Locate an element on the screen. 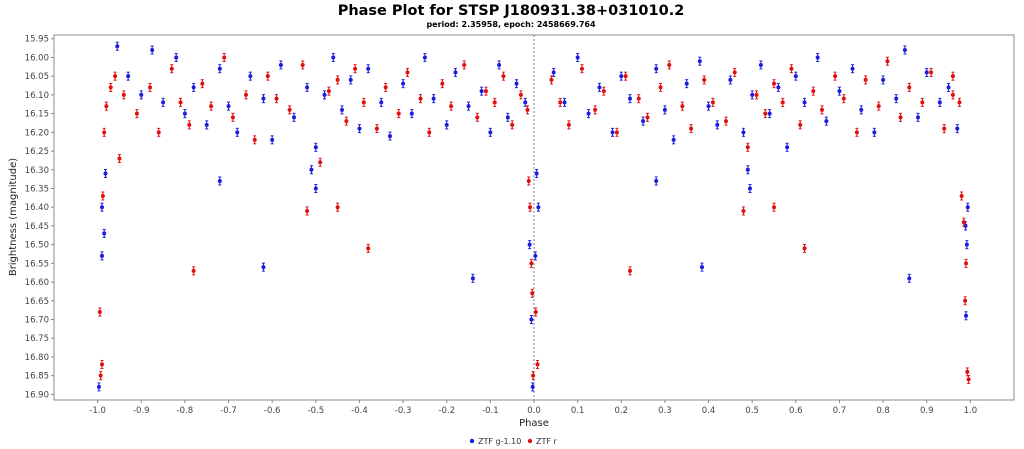 Image resolution: width=1024 pixels, height=449 pixels. x-tick-label: -0.7 is located at coordinates (228, 411).